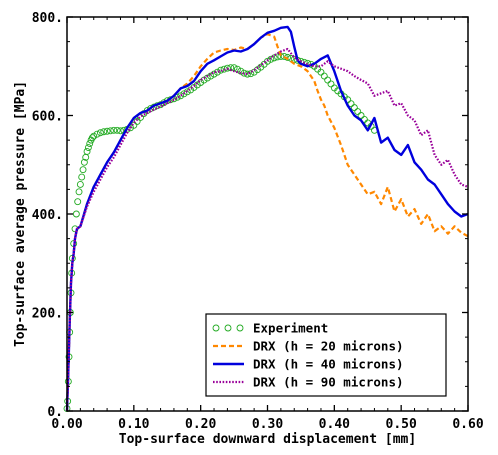  What do you see at coordinates (290, 328) in the screenshot?
I see `legend-label: Experiment` at bounding box center [290, 328].